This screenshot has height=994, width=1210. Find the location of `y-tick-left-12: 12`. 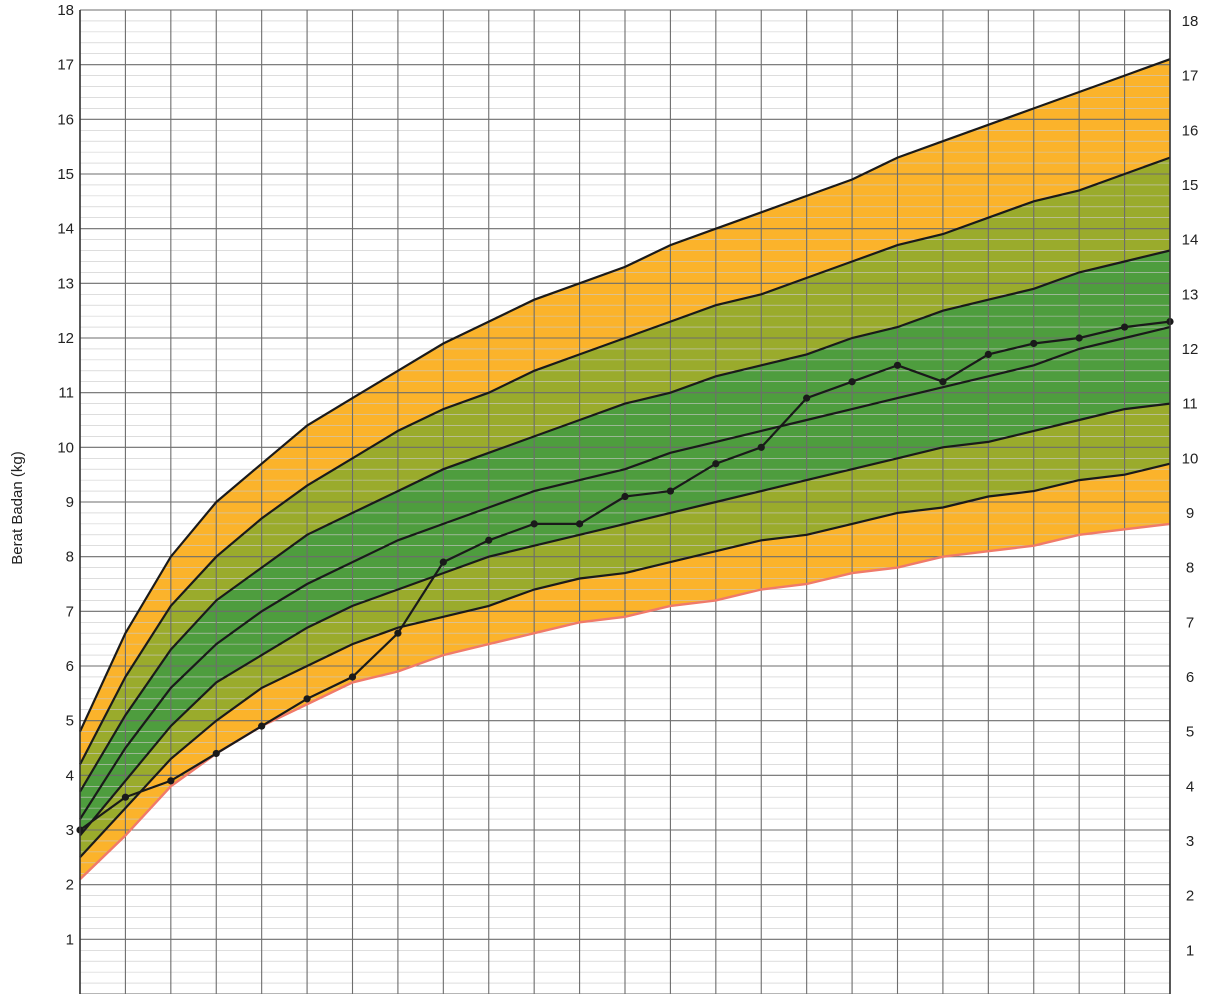

y-tick-left-12: 12 is located at coordinates (65, 338).